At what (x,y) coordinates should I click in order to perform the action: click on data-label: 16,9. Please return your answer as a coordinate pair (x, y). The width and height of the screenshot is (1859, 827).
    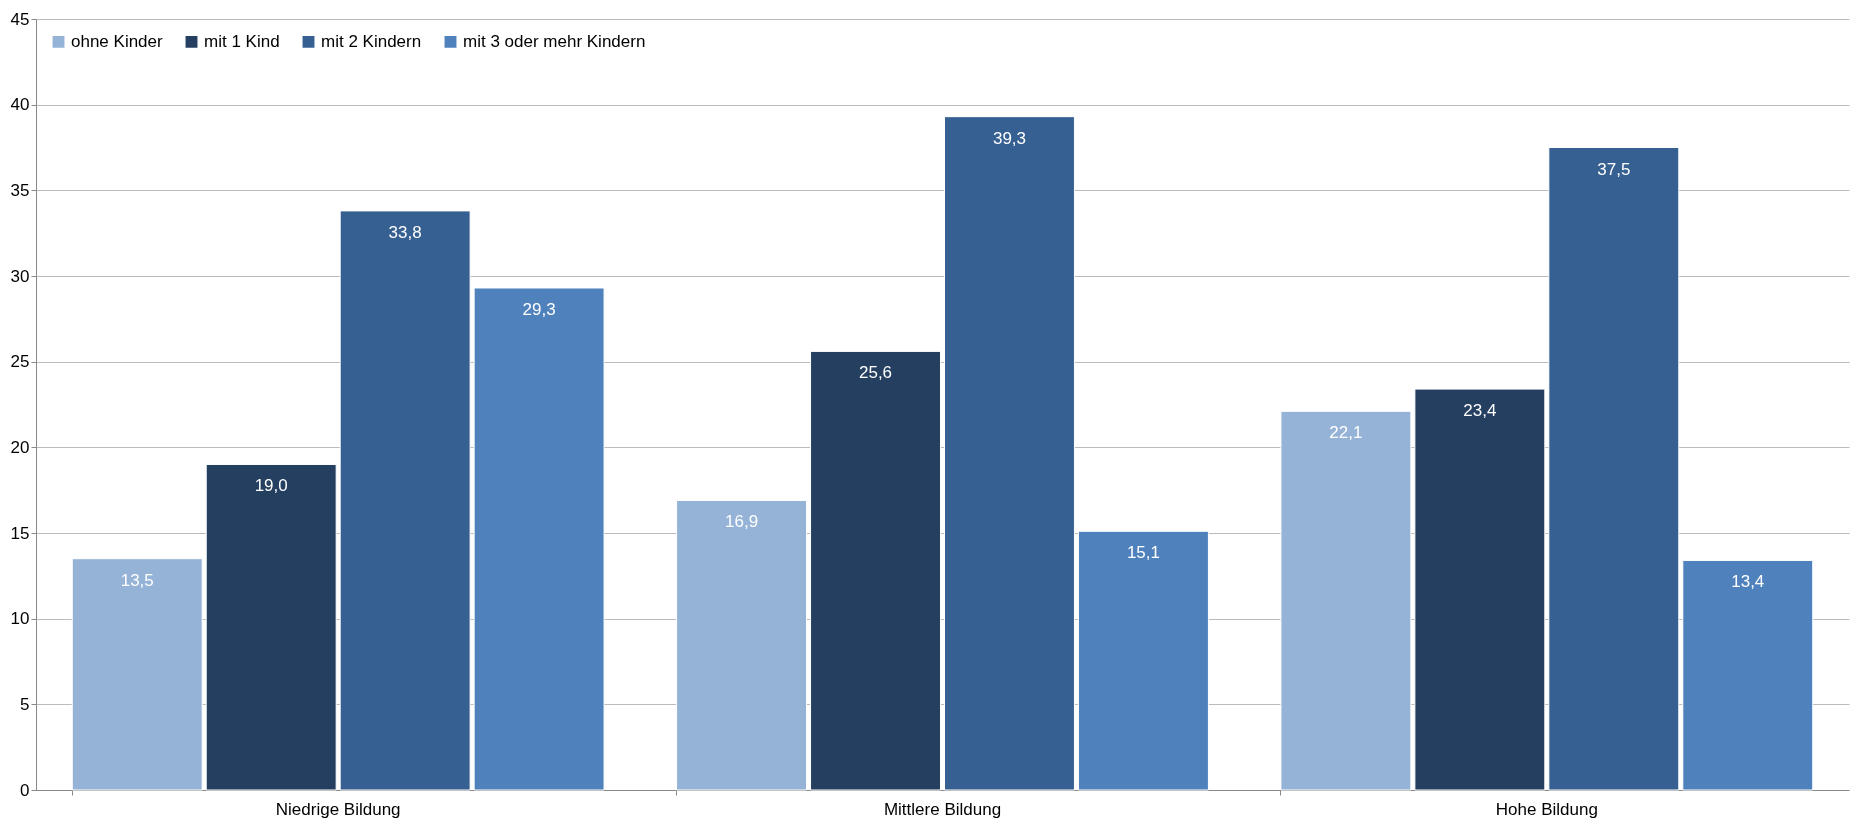
    Looking at the image, I should click on (742, 522).